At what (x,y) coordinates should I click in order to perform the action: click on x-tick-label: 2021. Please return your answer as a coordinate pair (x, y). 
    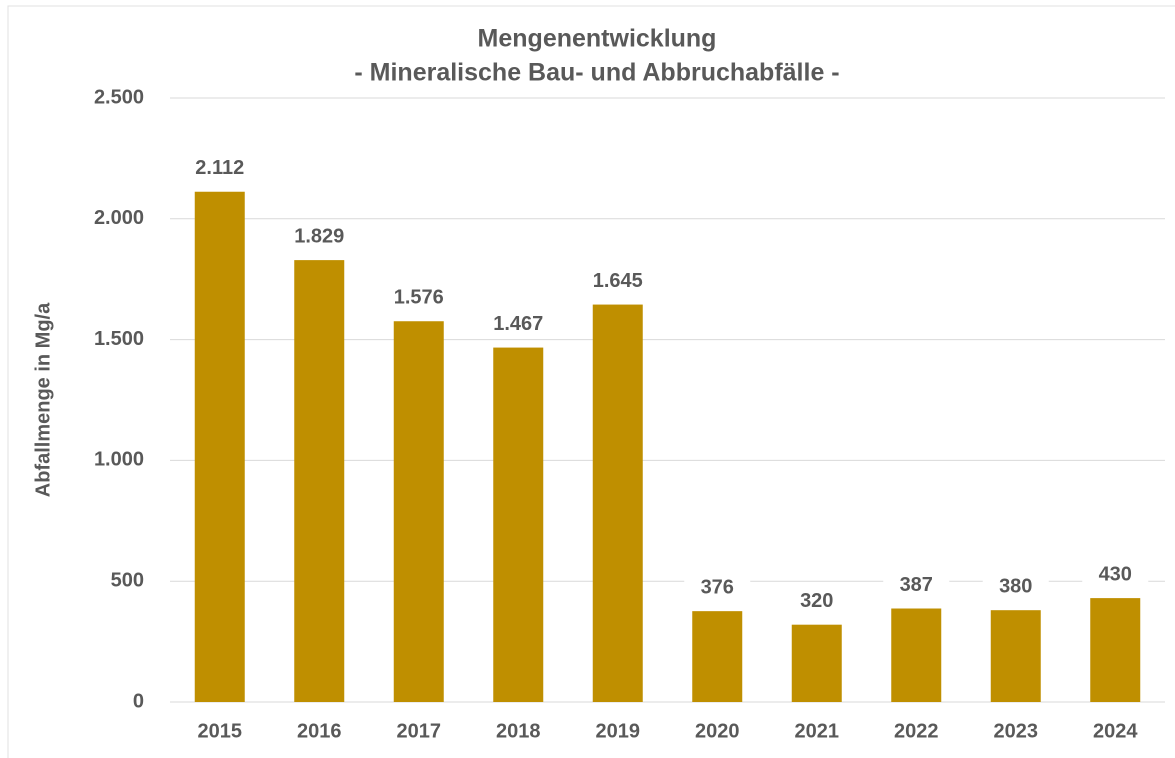
    Looking at the image, I should click on (817, 731).